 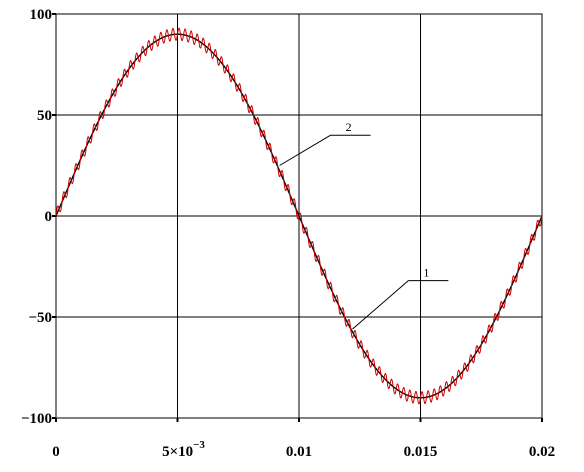 I want to click on annotations: 12, so click(x=364, y=225).